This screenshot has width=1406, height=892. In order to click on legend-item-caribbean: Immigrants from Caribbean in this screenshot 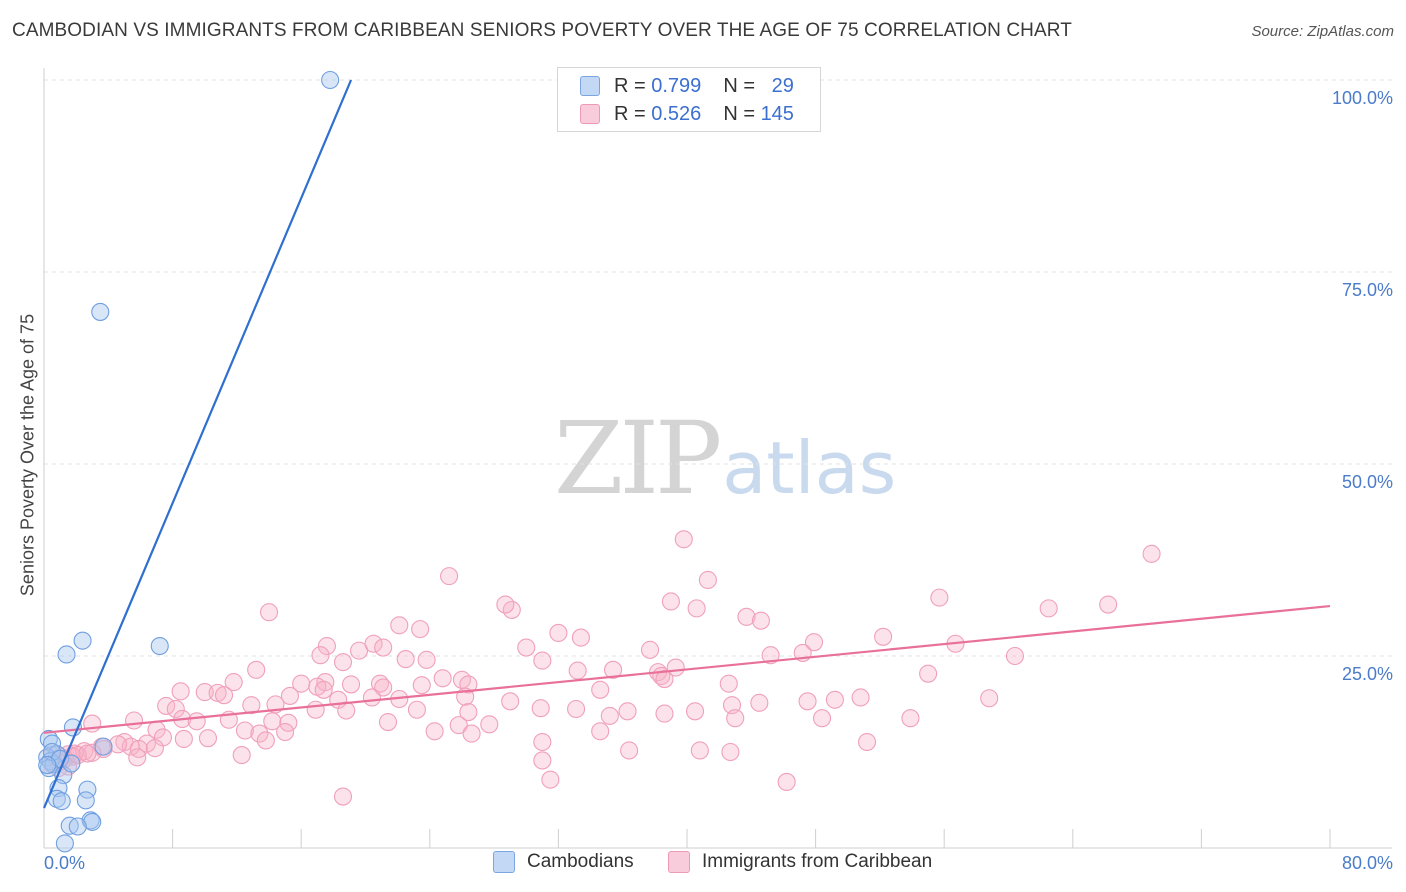, I will do `click(800, 862)`.